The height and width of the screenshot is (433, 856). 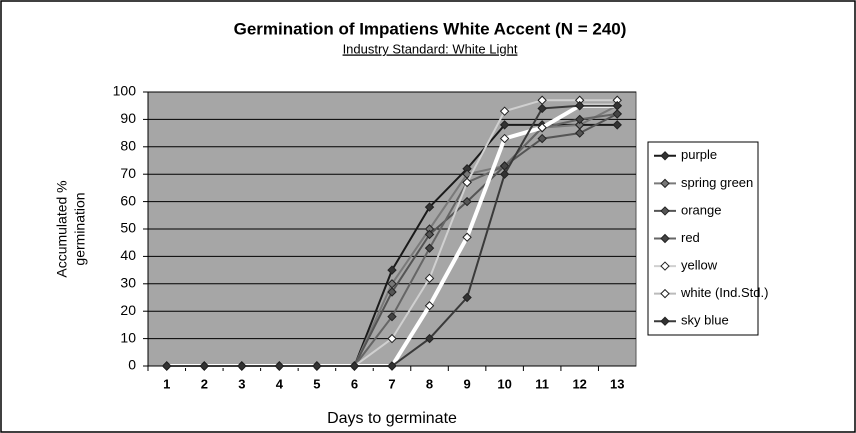 What do you see at coordinates (724, 292) in the screenshot?
I see `legend-label: white (Ind.Std.)` at bounding box center [724, 292].